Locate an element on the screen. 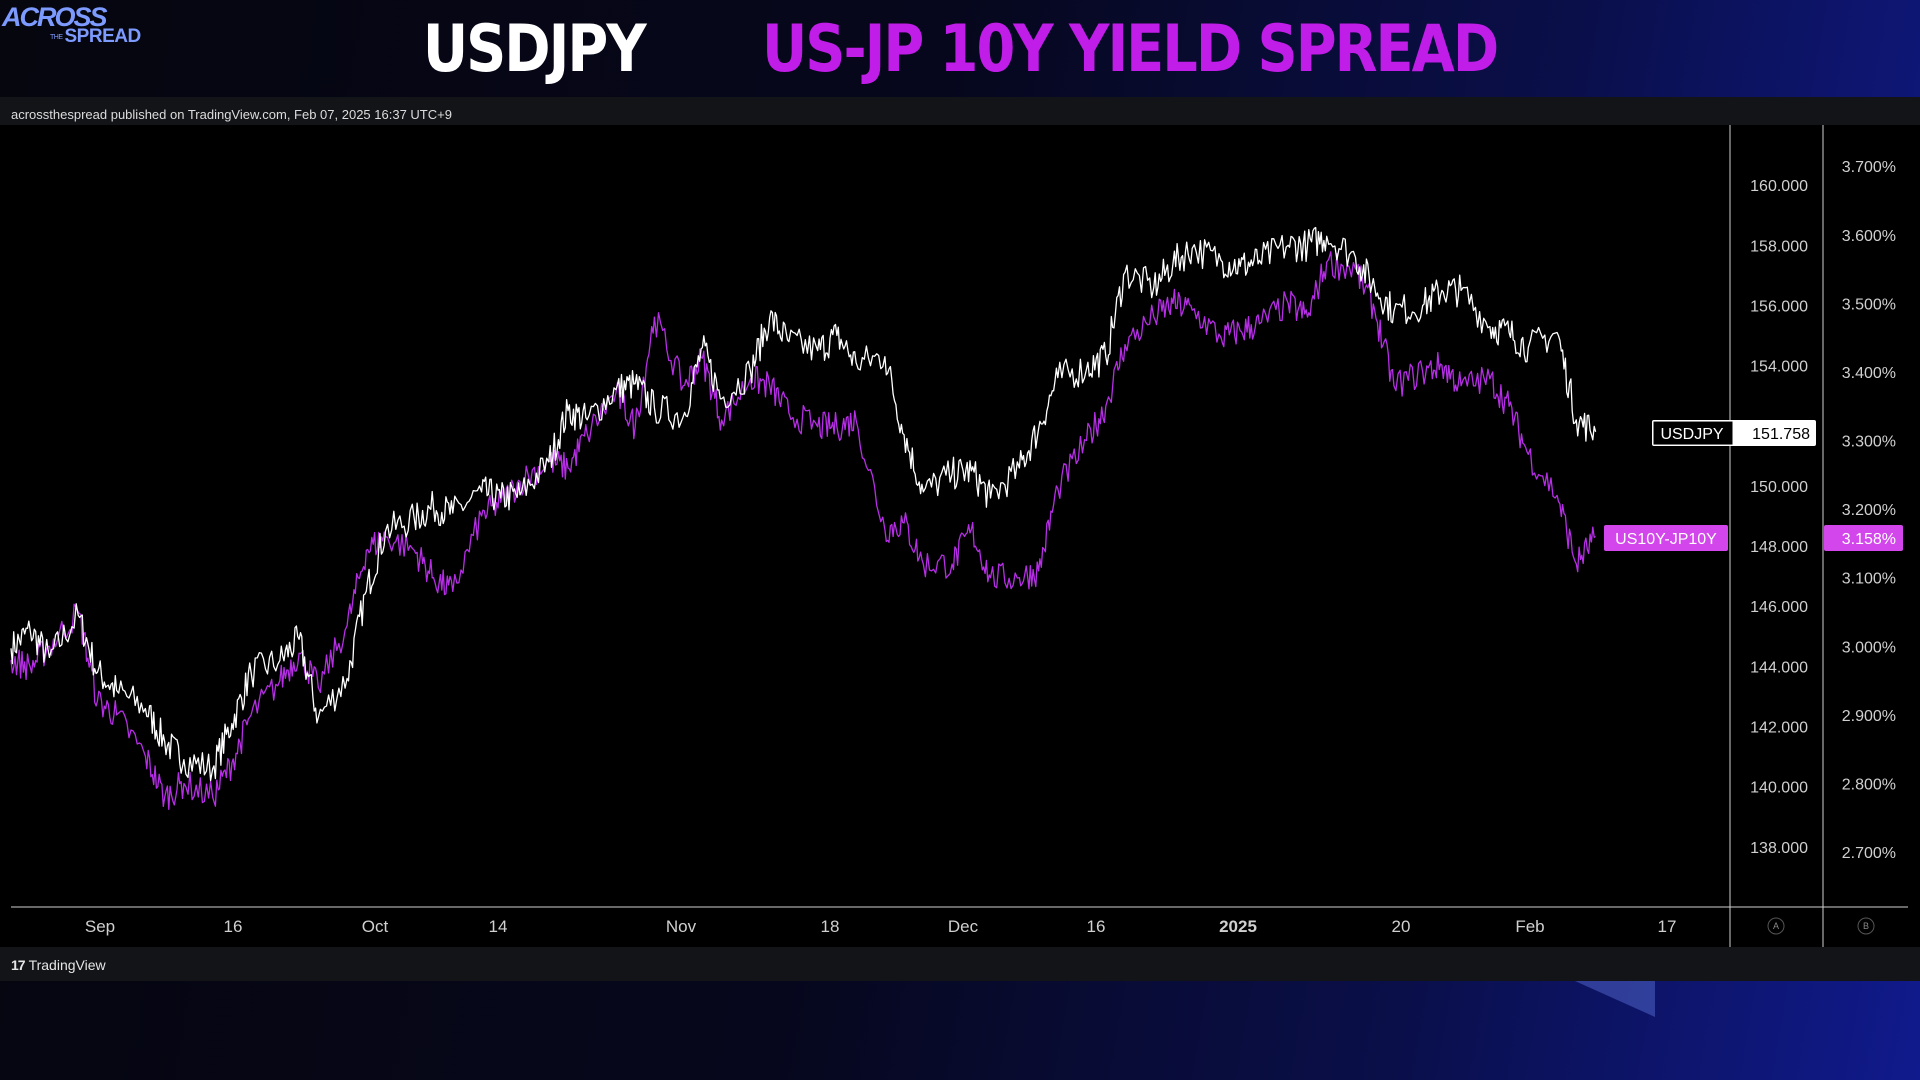 This screenshot has width=1920, height=1080. right-axis-tick: 3.200% is located at coordinates (1869, 510).